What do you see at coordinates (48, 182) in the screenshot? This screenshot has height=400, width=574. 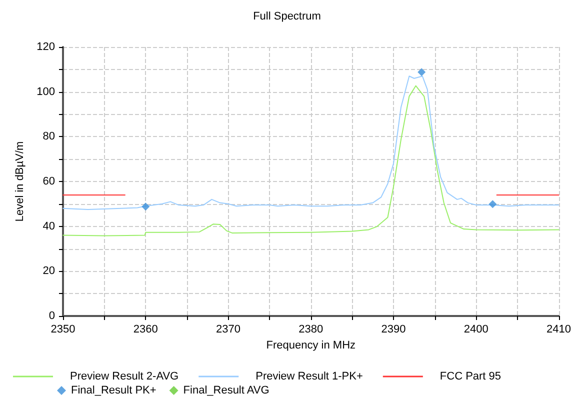 I see `y-tick-label: 60` at bounding box center [48, 182].